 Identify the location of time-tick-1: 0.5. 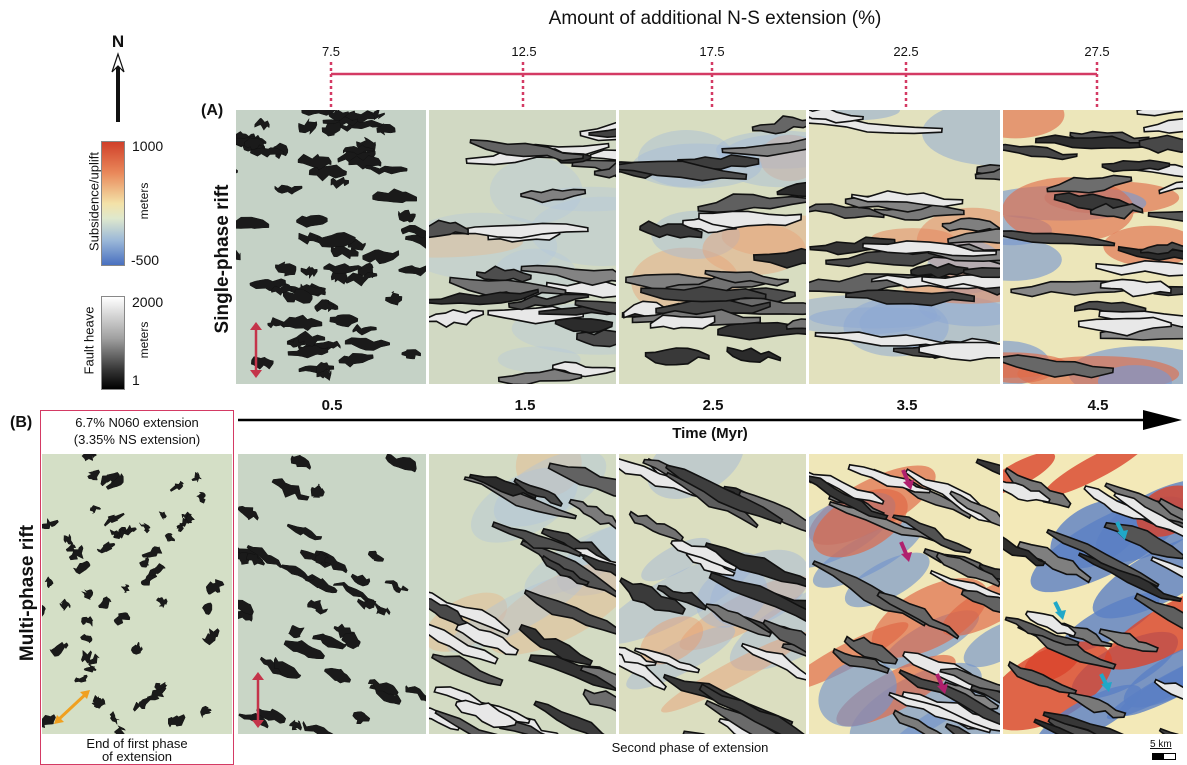
(332, 405).